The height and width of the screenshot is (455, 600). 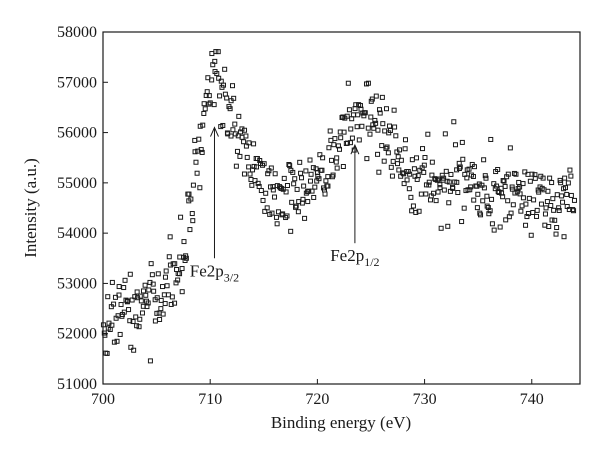 What do you see at coordinates (317, 399) in the screenshot?
I see `x-tick-label: 720` at bounding box center [317, 399].